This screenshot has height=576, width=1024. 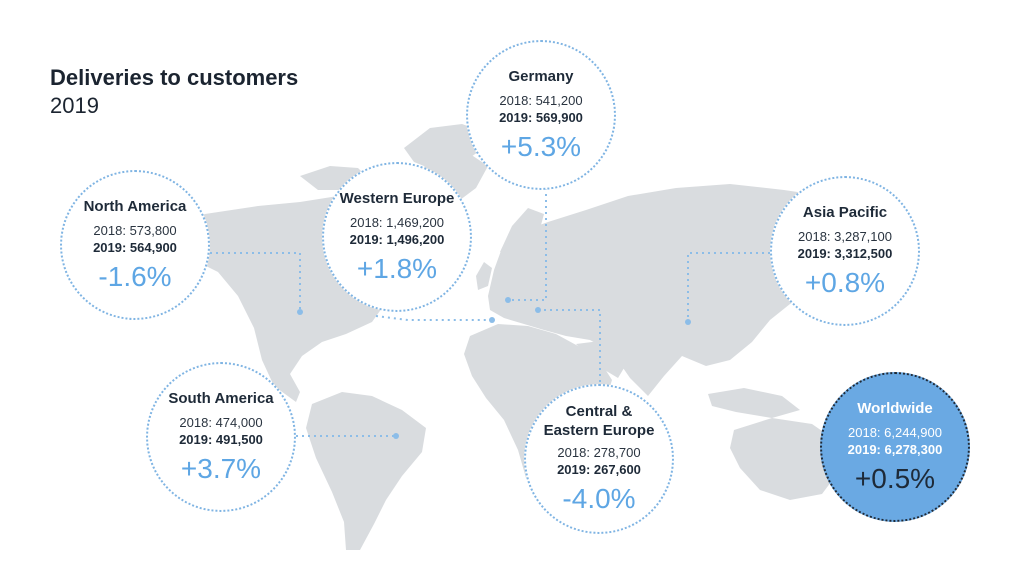 What do you see at coordinates (221, 398) in the screenshot?
I see `region-name: South America` at bounding box center [221, 398].